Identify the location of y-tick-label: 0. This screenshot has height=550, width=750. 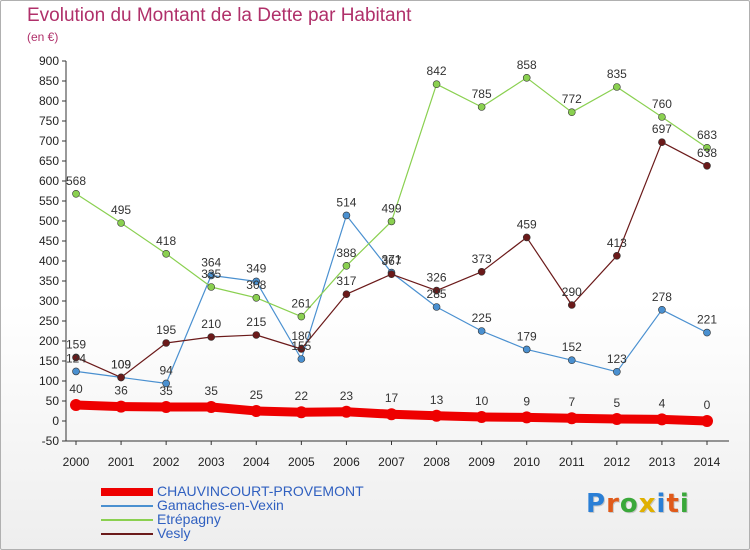
(55, 421).